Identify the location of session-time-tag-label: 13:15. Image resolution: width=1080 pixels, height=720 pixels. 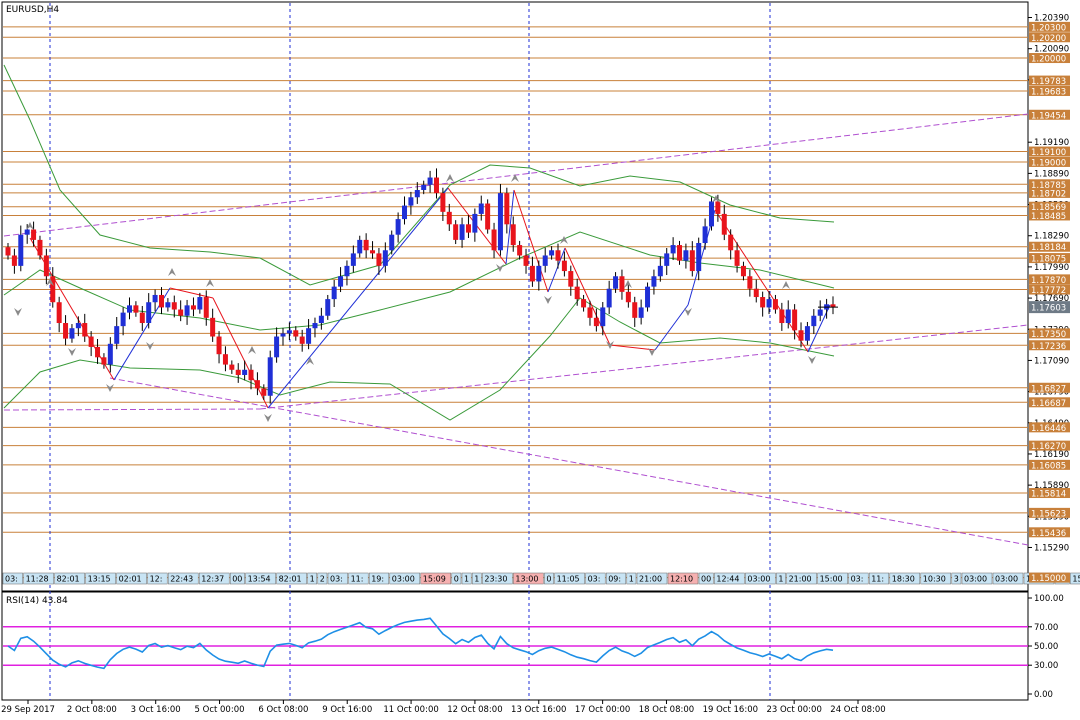
(99, 579).